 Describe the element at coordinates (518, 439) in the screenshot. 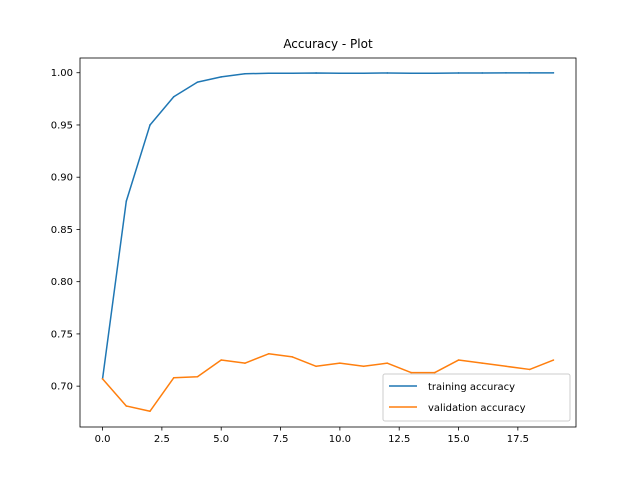

I see `x-tick-label: 17.5` at that location.